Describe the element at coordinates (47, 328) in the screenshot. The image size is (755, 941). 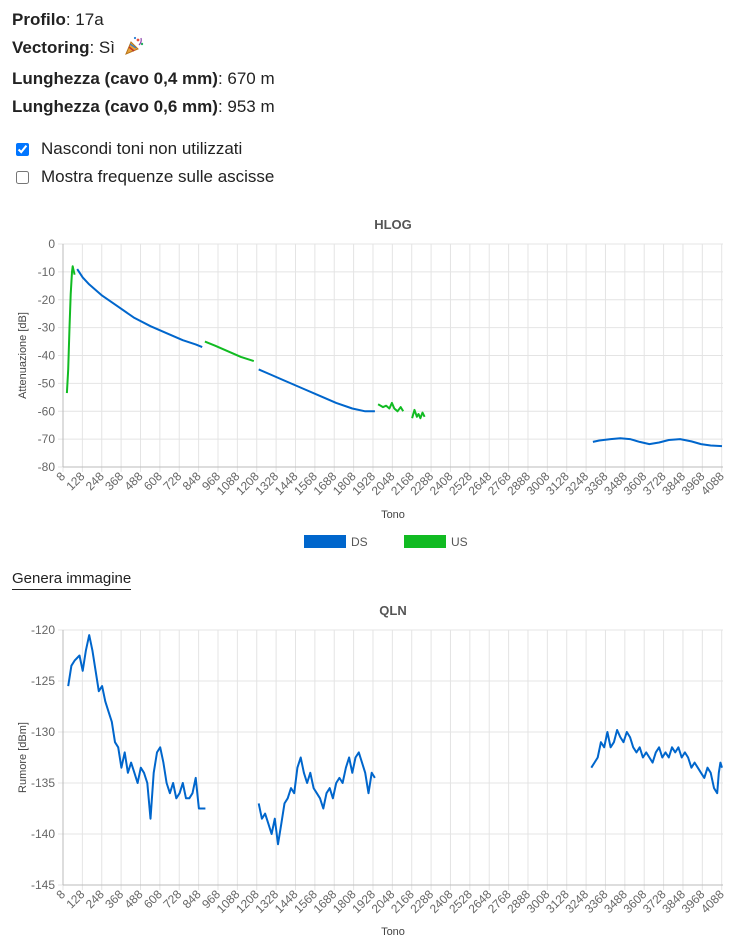
I see `hlog-y-tick-label: -30` at that location.